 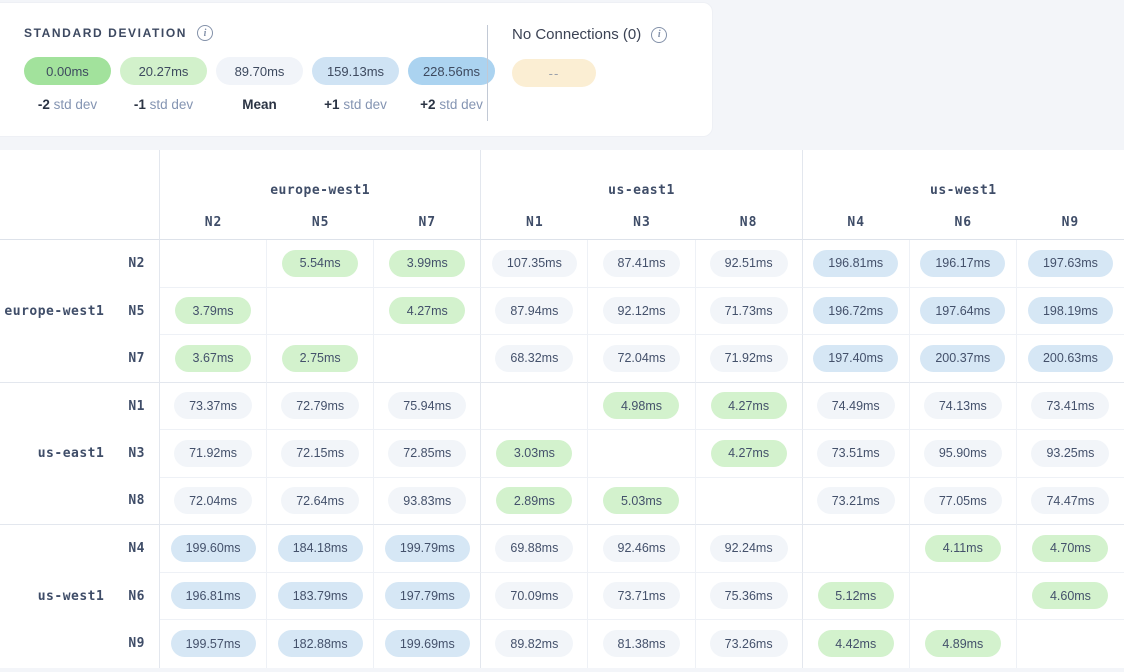 I want to click on latency-pill: 81.38ms, so click(x=641, y=644).